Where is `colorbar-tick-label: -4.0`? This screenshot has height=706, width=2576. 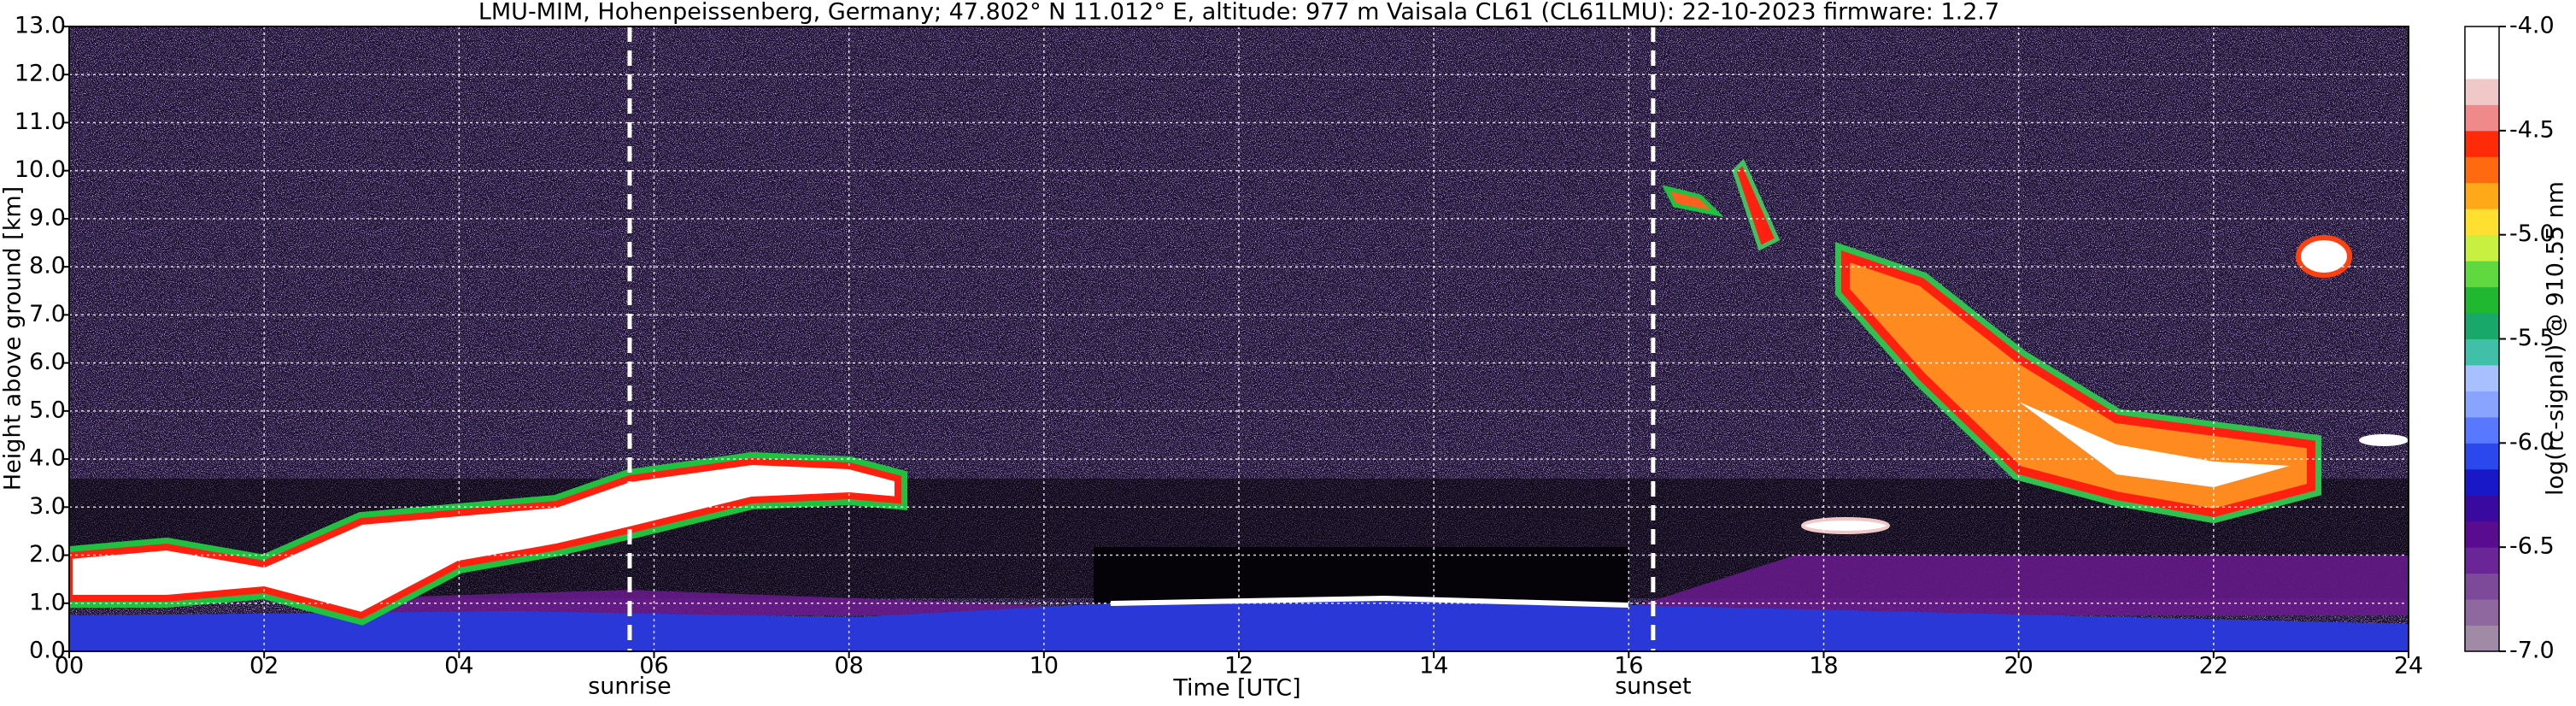
colorbar-tick-label: -4.0 is located at coordinates (2532, 26).